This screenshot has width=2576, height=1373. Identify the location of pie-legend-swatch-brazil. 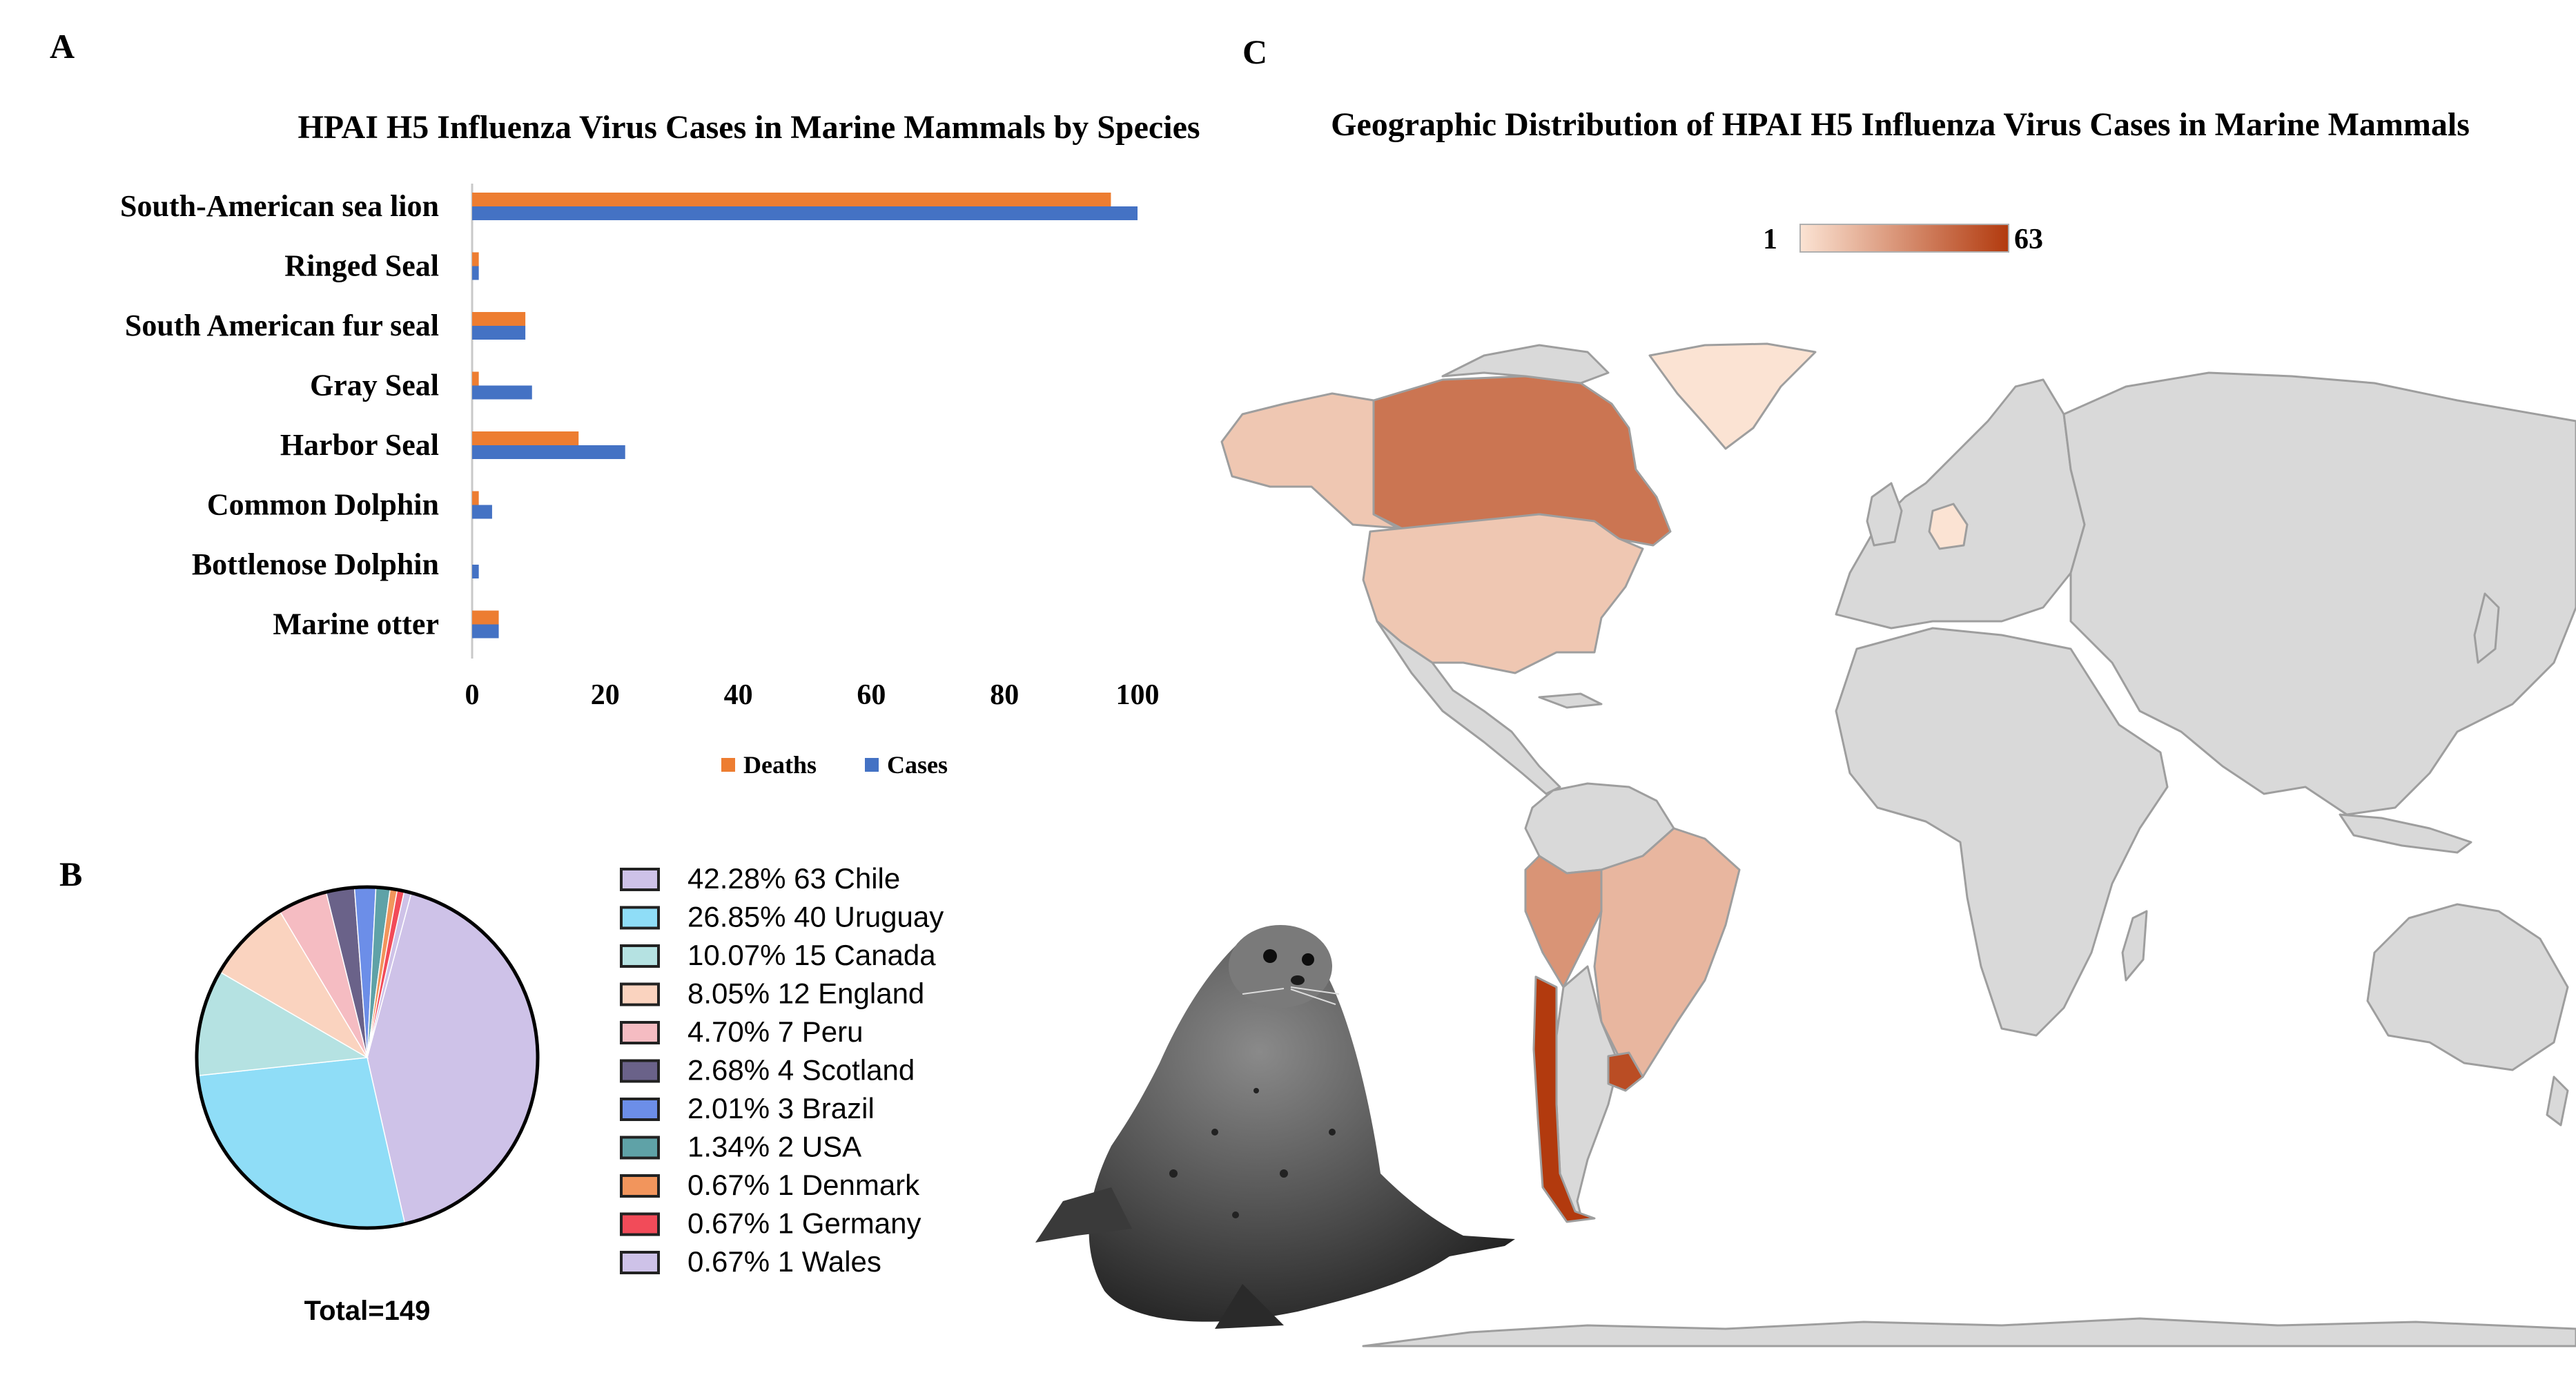
(640, 1109).